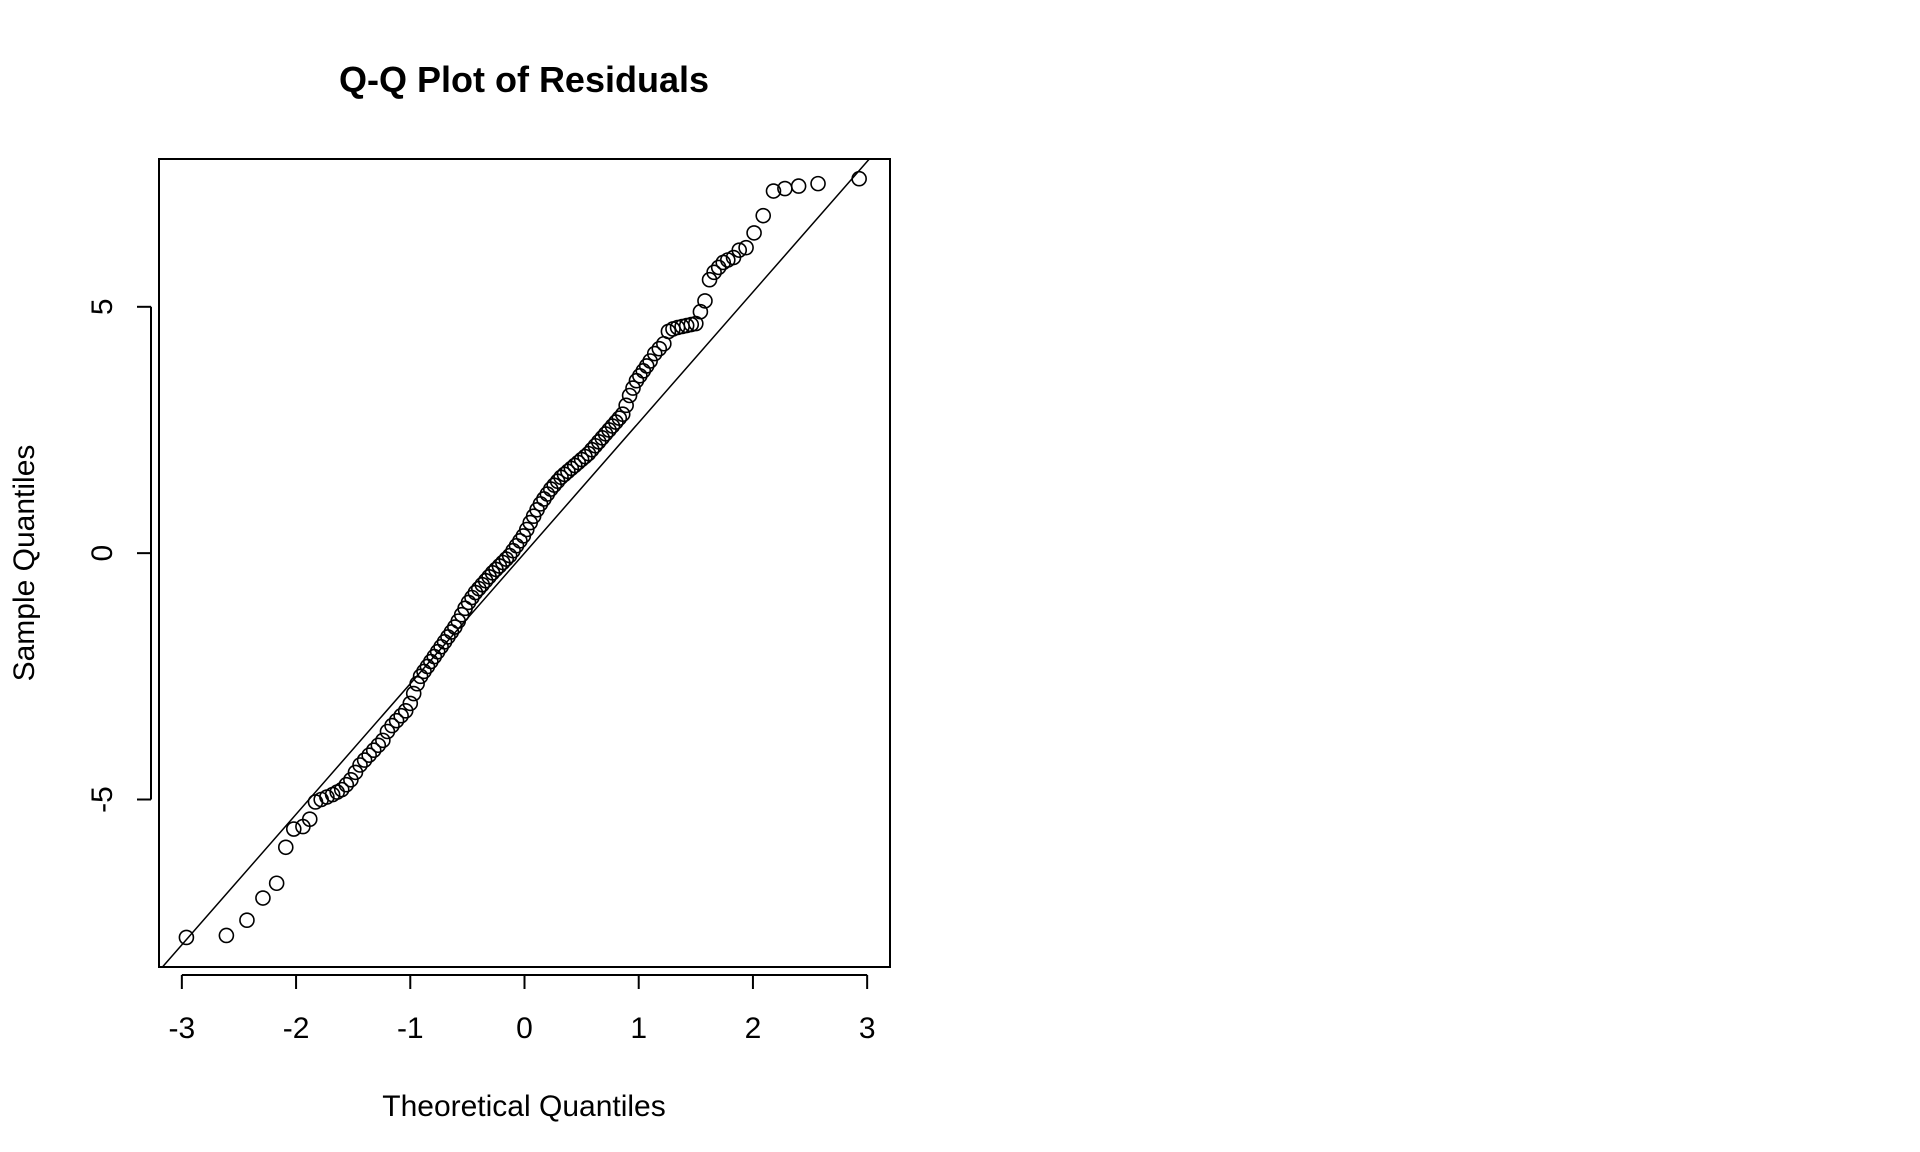 The height and width of the screenshot is (1152, 1920). Describe the element at coordinates (296, 1028) in the screenshot. I see `x-tick-label: -2` at that location.